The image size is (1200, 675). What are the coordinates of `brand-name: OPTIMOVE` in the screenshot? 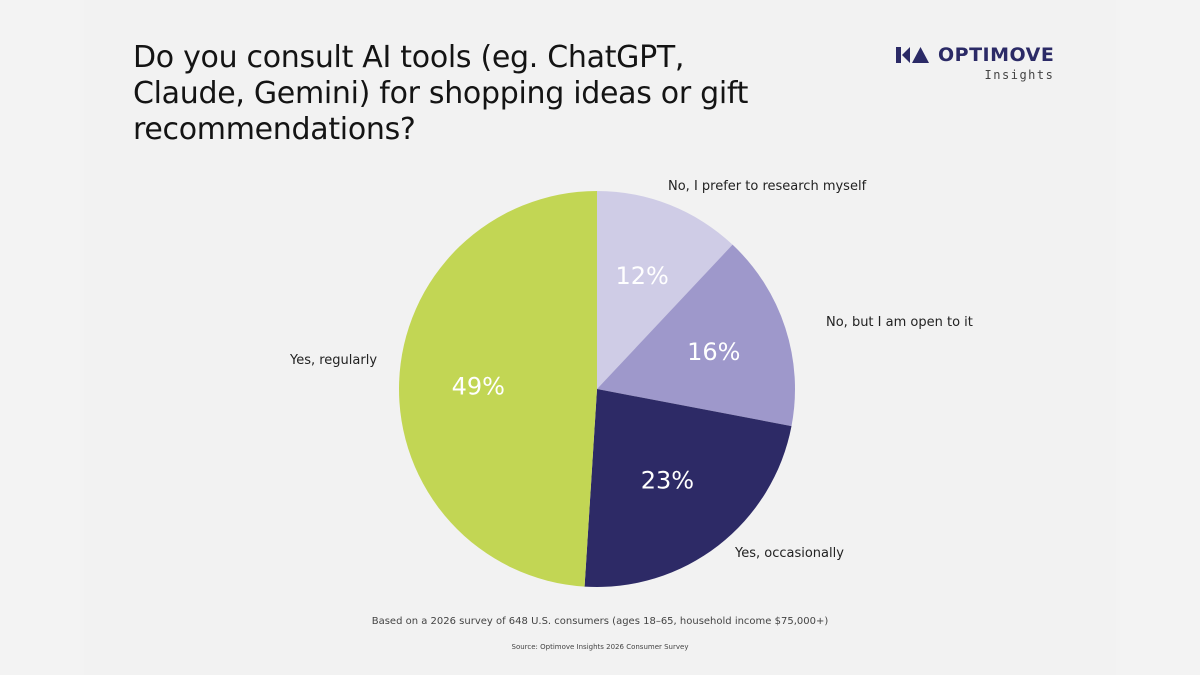 It's located at (996, 55).